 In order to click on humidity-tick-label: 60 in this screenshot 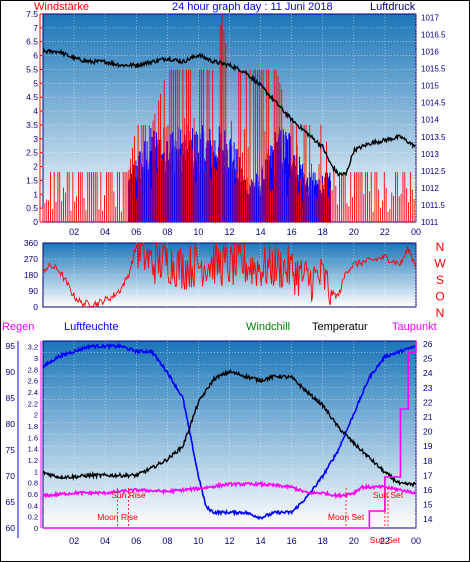, I will do `click(11, 528)`.